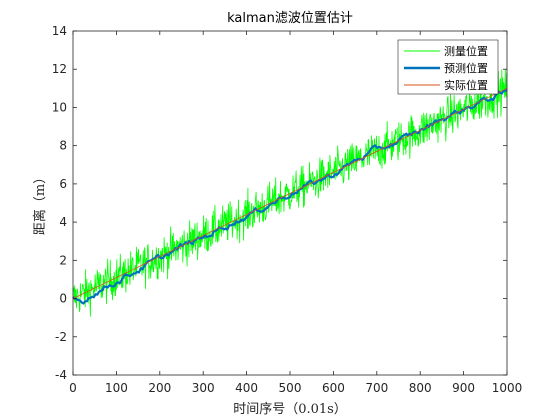 The image size is (560, 420). Describe the element at coordinates (59, 69) in the screenshot. I see `y-tick-label: 12` at that location.